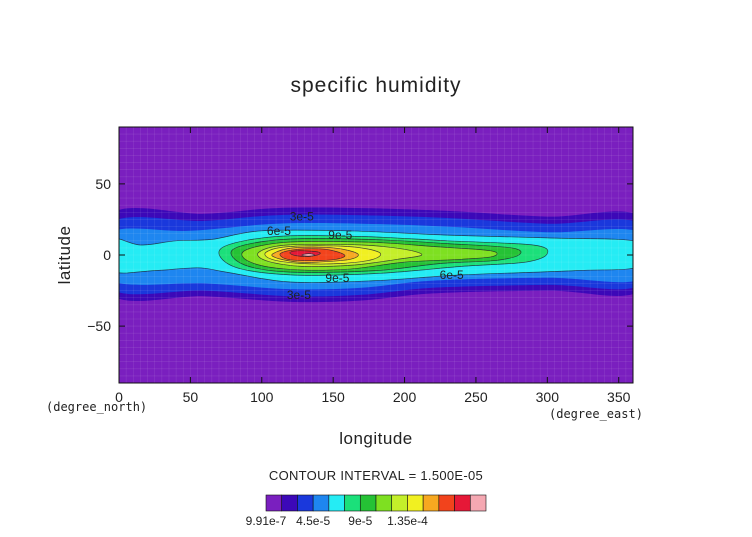 This screenshot has height=537, width=752. What do you see at coordinates (333, 397) in the screenshot?
I see `x-tick-label: 150` at bounding box center [333, 397].